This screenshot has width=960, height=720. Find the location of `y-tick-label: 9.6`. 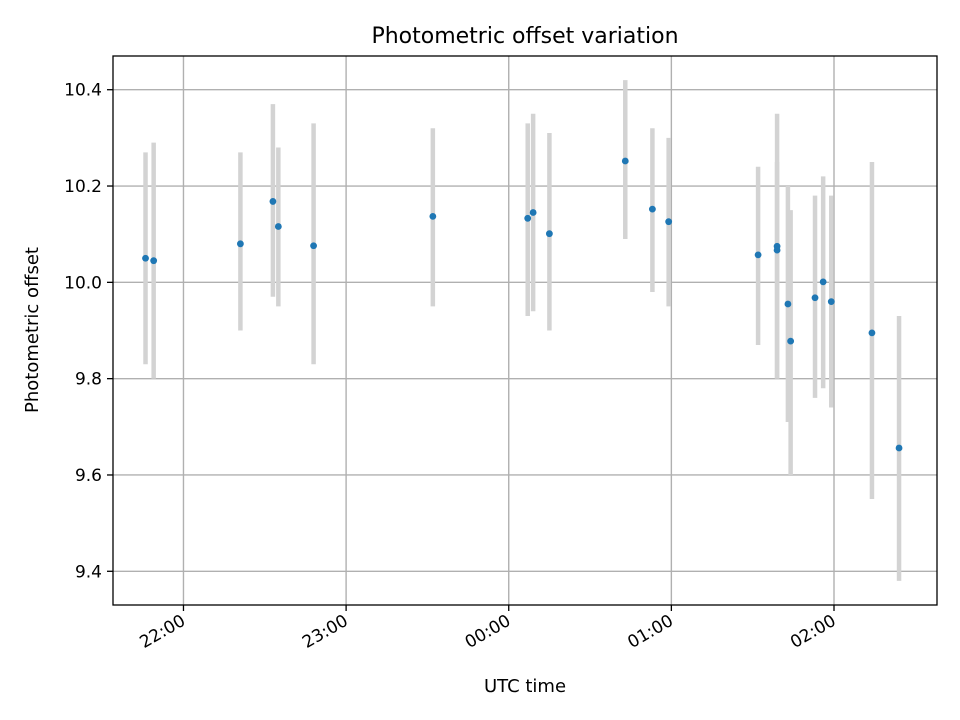

y-tick-label: 9.6 is located at coordinates (88, 476).